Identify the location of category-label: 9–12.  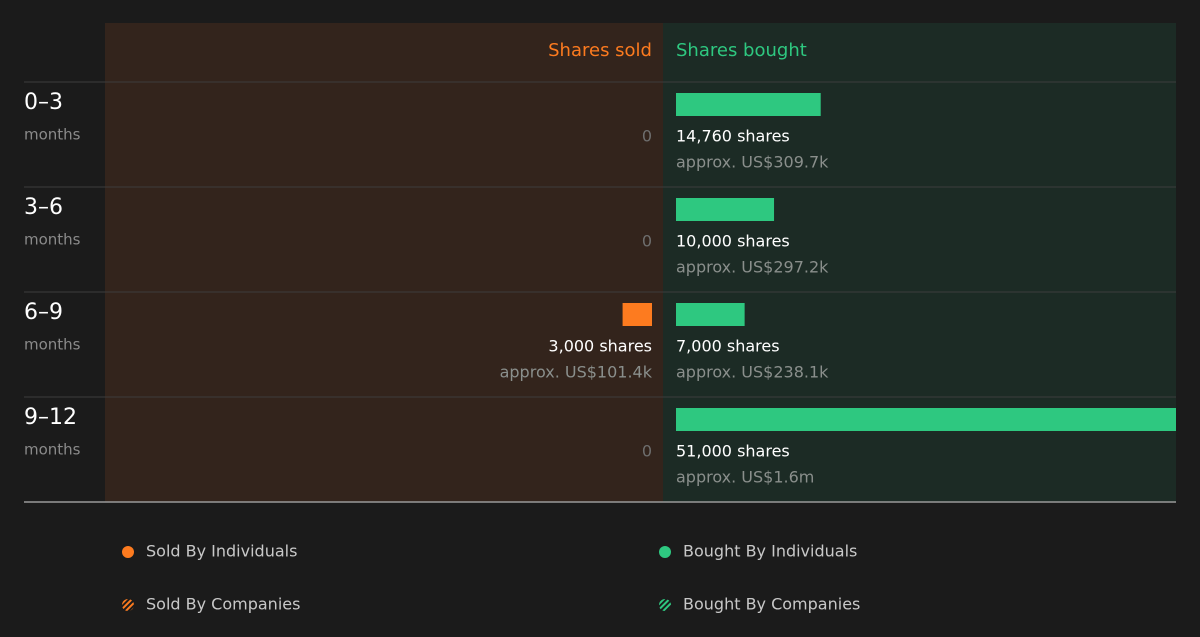
(50, 417).